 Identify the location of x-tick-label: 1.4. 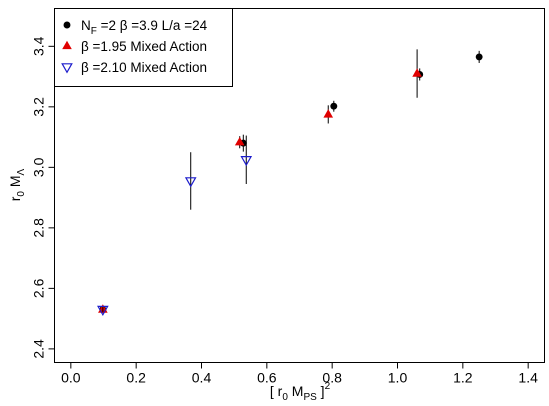
(528, 378).